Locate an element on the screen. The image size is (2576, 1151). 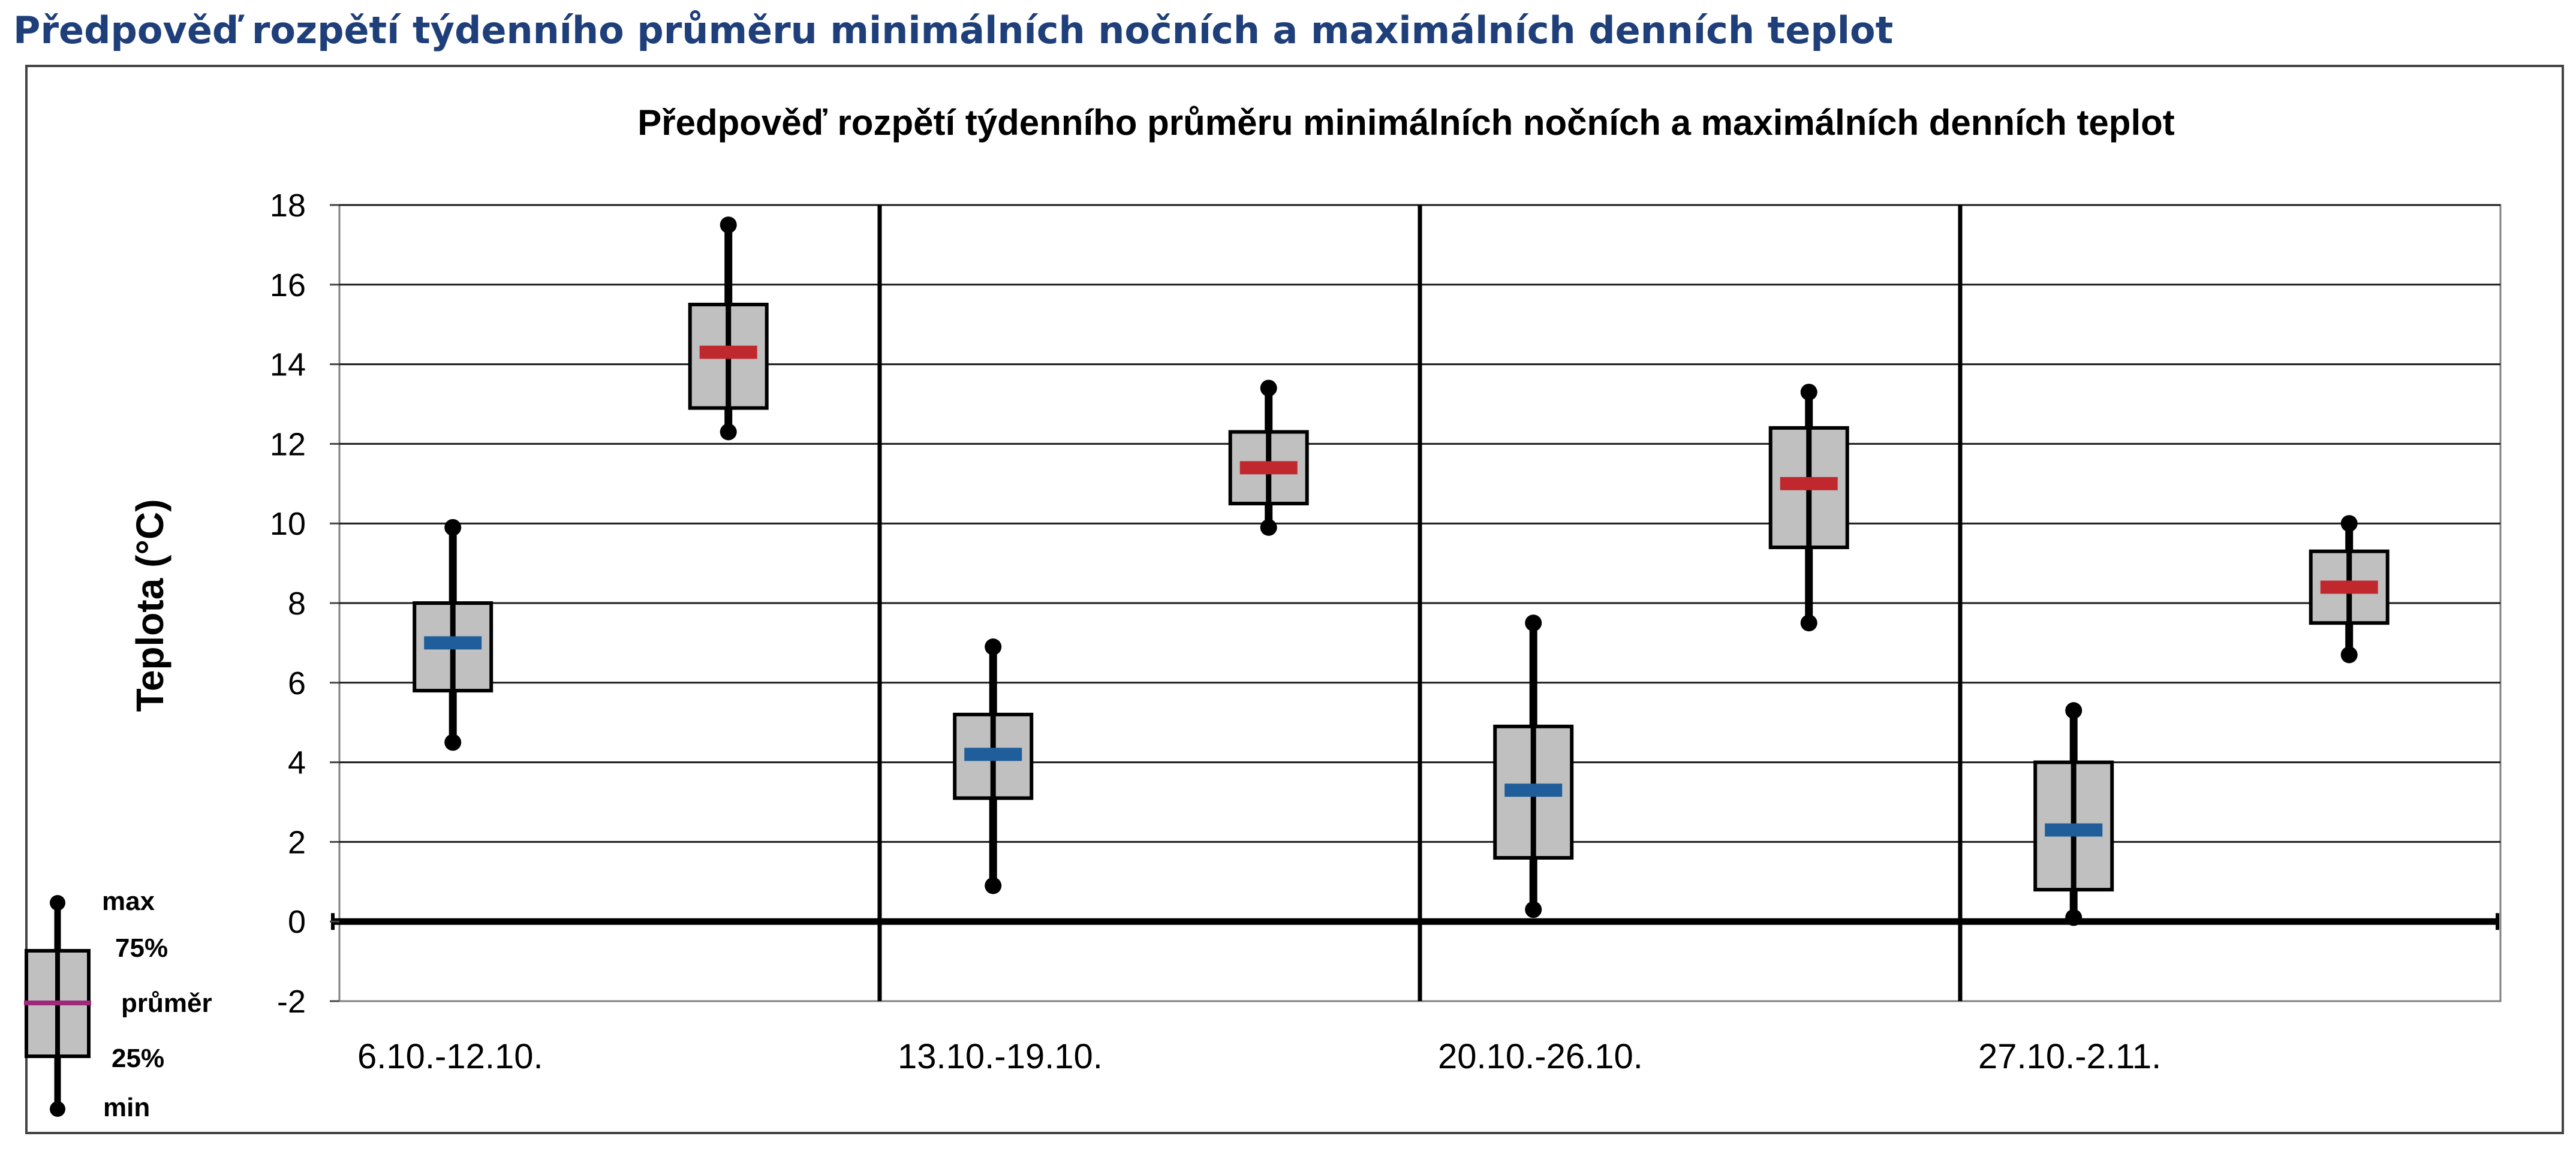
y-tick-label: 0 is located at coordinates (297, 922).